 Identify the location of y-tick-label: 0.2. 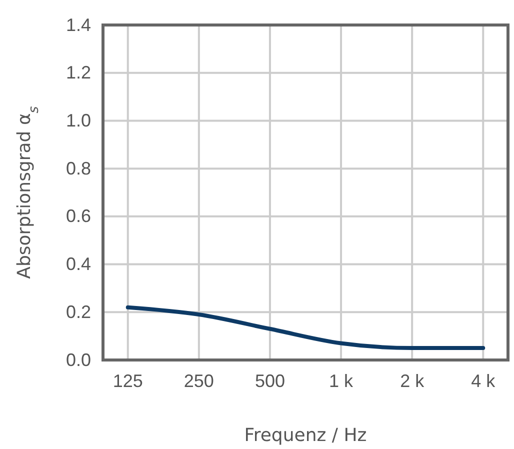
(78, 312).